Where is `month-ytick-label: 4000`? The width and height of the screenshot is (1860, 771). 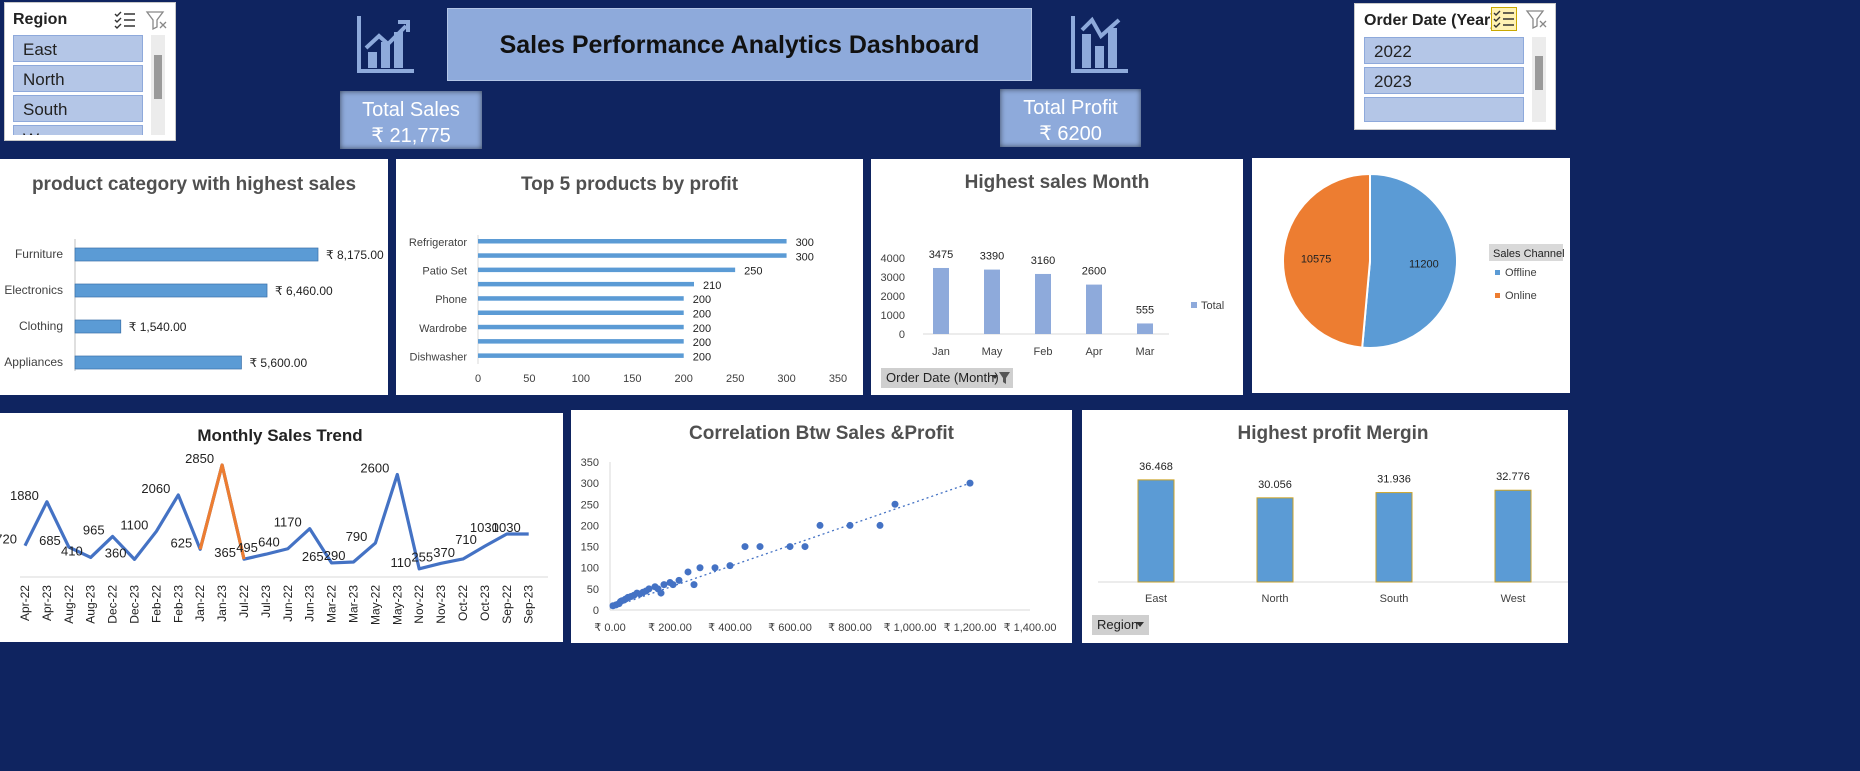
month-ytick-label: 4000 is located at coordinates (893, 259).